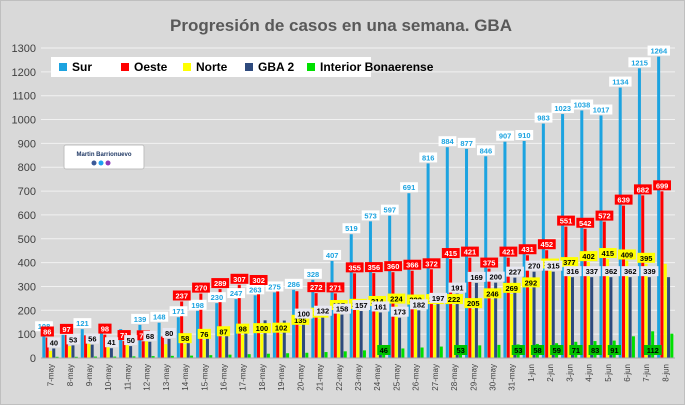  Describe the element at coordinates (24, 49) in the screenshot. I see `y-tick-label: 1300` at that location.